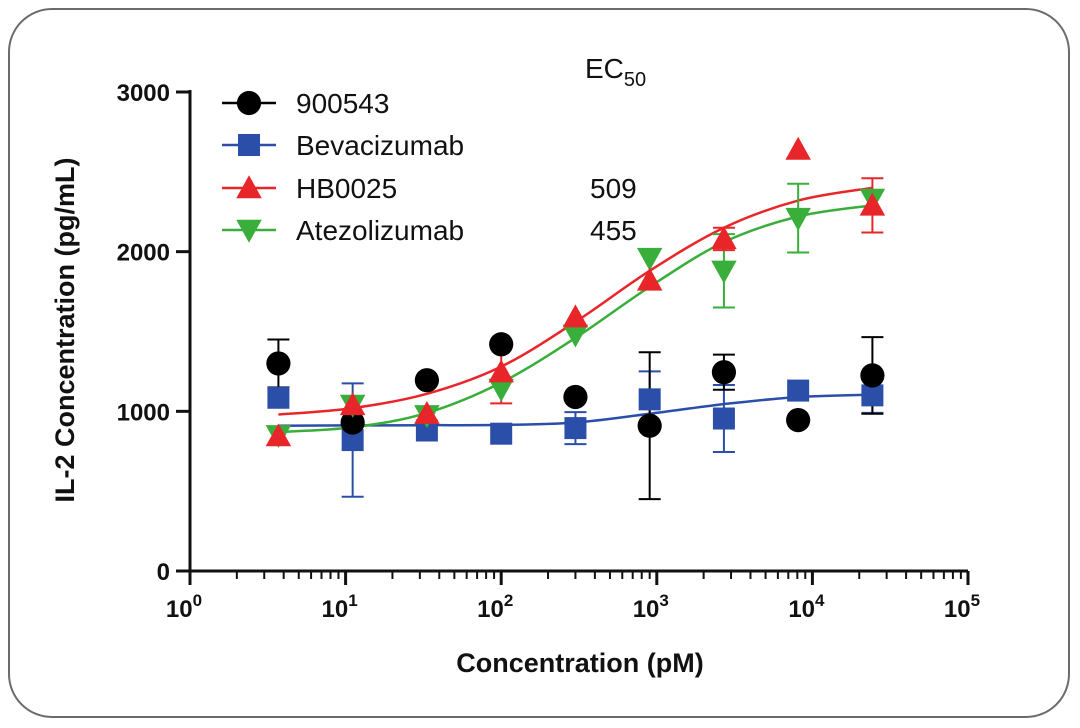 The image size is (1080, 728). Describe the element at coordinates (495, 607) in the screenshot. I see `x-tick-label: 10²` at that location.